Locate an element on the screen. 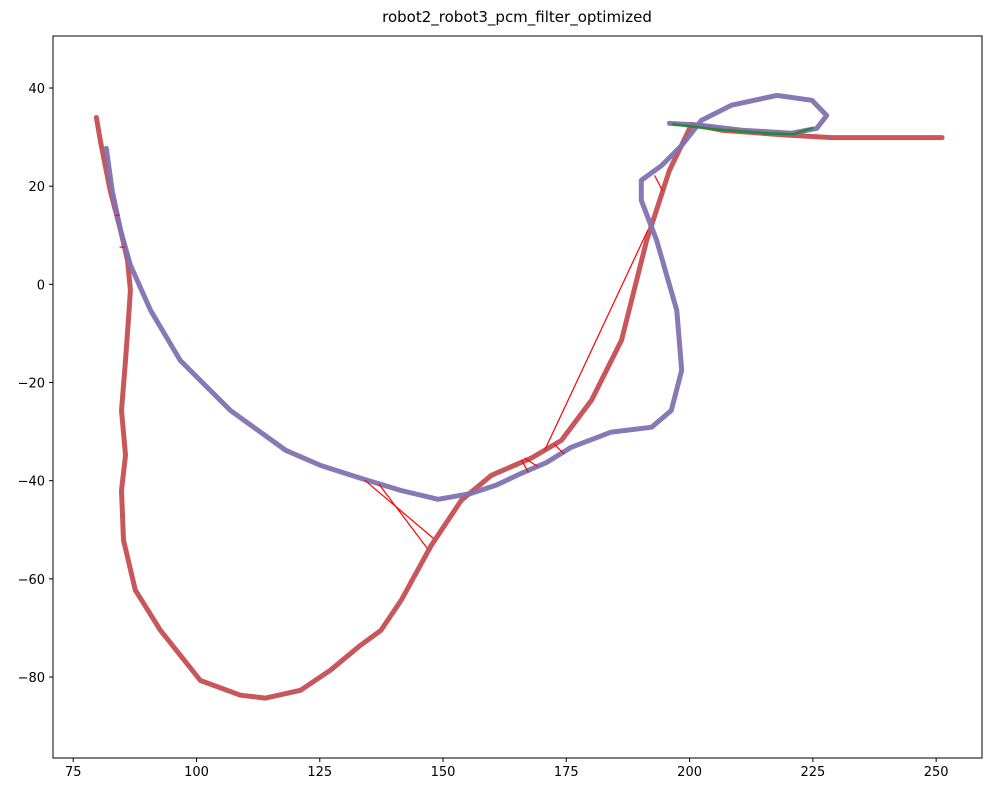 This screenshot has width=997, height=797. x-tick-label: 150 is located at coordinates (443, 772).